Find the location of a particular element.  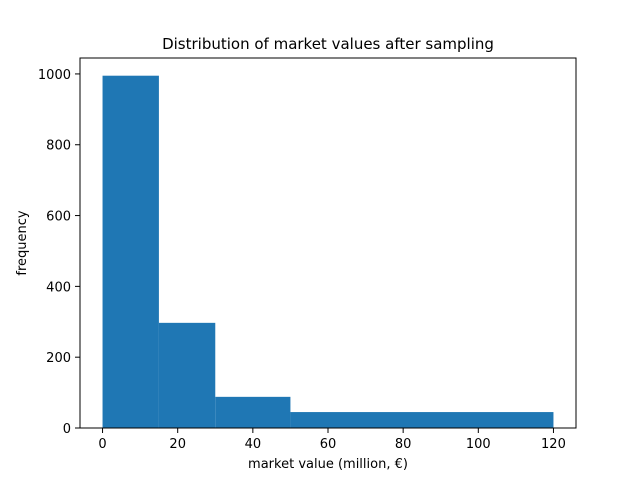

y-tick-label-4: 800 is located at coordinates (58, 146).